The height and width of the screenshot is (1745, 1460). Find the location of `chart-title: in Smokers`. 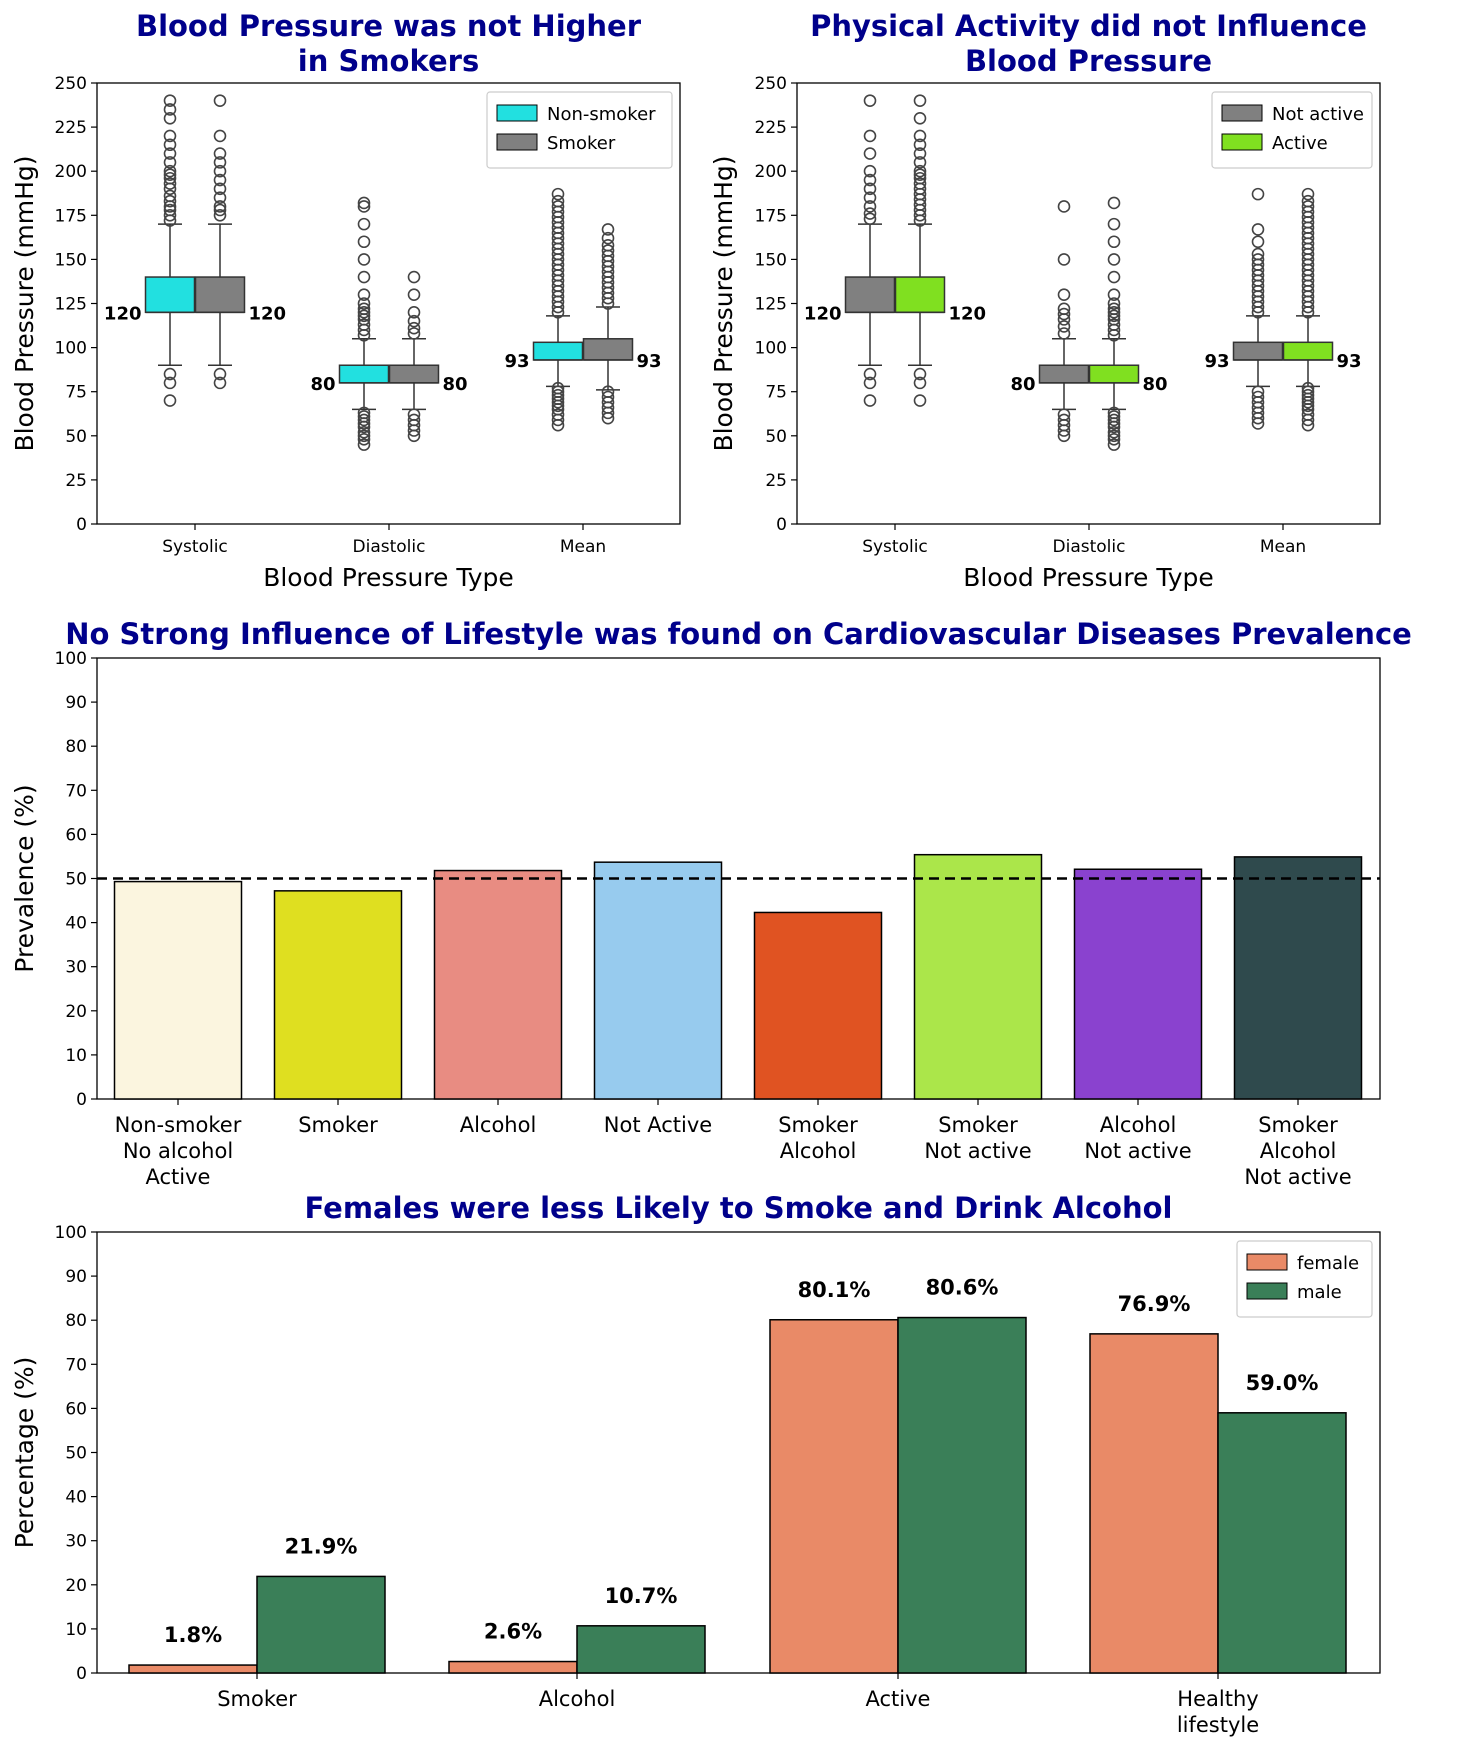

chart-title: in Smokers is located at coordinates (388, 61).